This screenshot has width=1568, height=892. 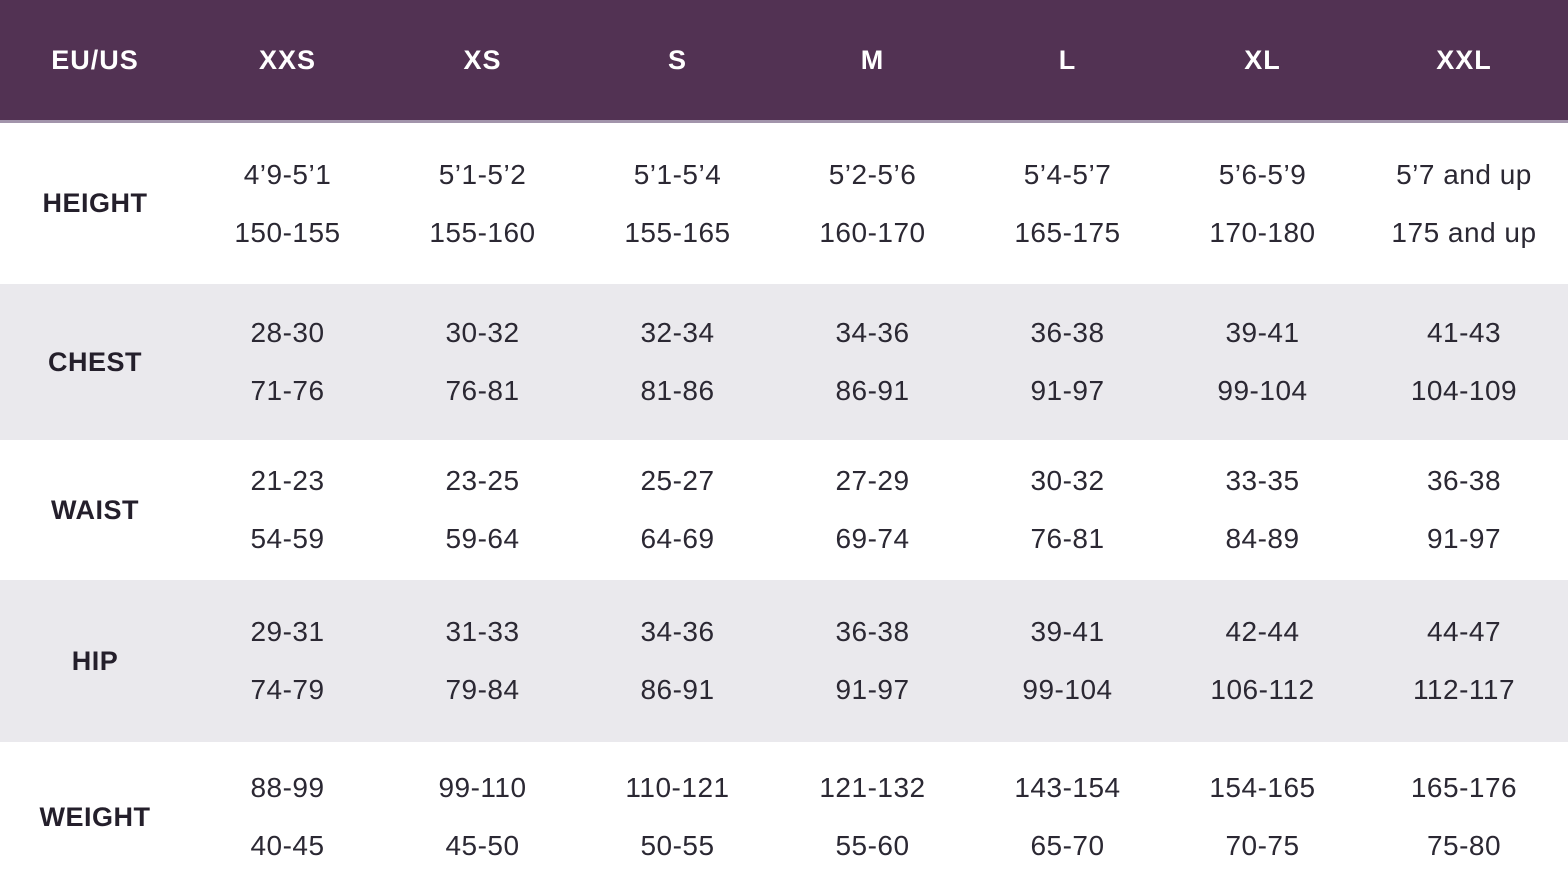 I want to click on cell-hip-s: 34-36 86-91, so click(x=677, y=661).